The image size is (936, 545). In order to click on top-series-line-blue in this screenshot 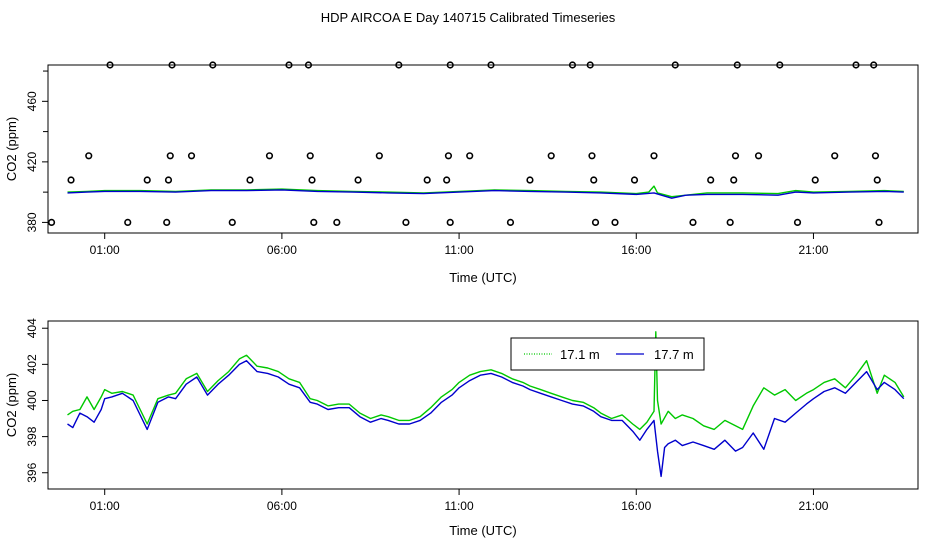, I will do `click(485, 194)`.